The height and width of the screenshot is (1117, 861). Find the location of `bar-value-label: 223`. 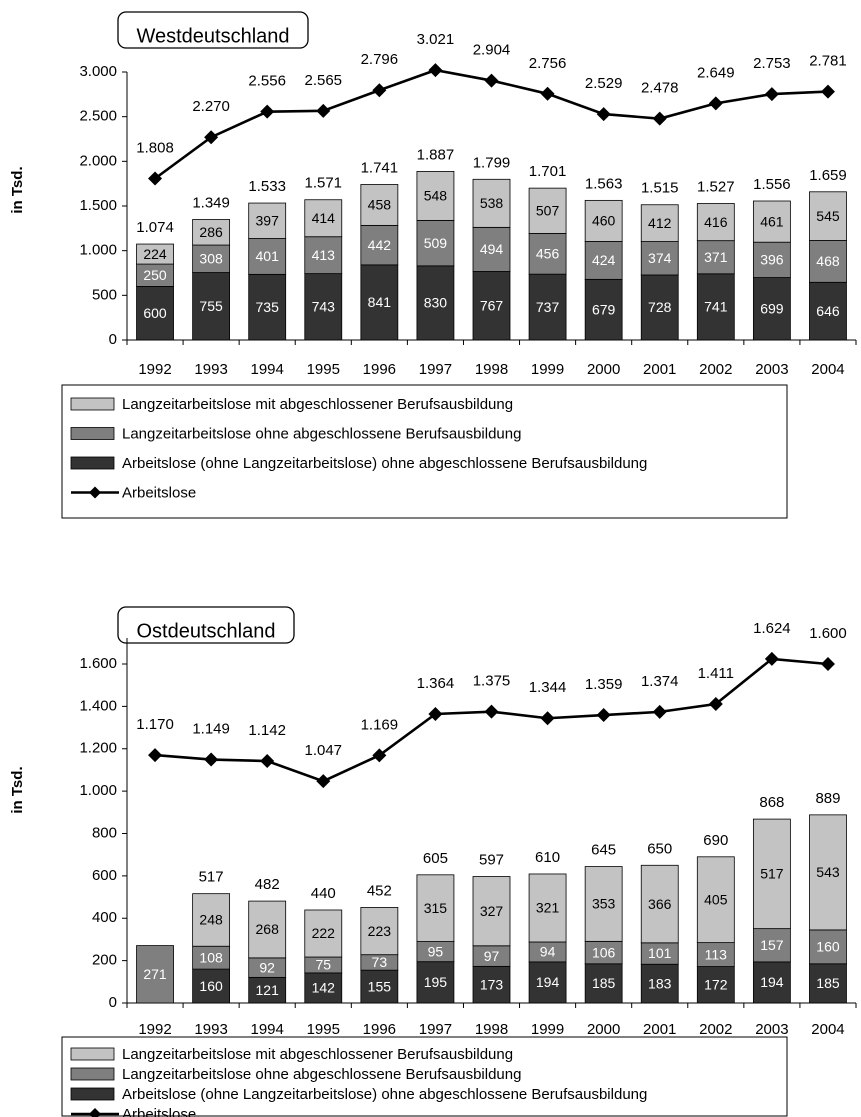

bar-value-label: 223 is located at coordinates (380, 931).